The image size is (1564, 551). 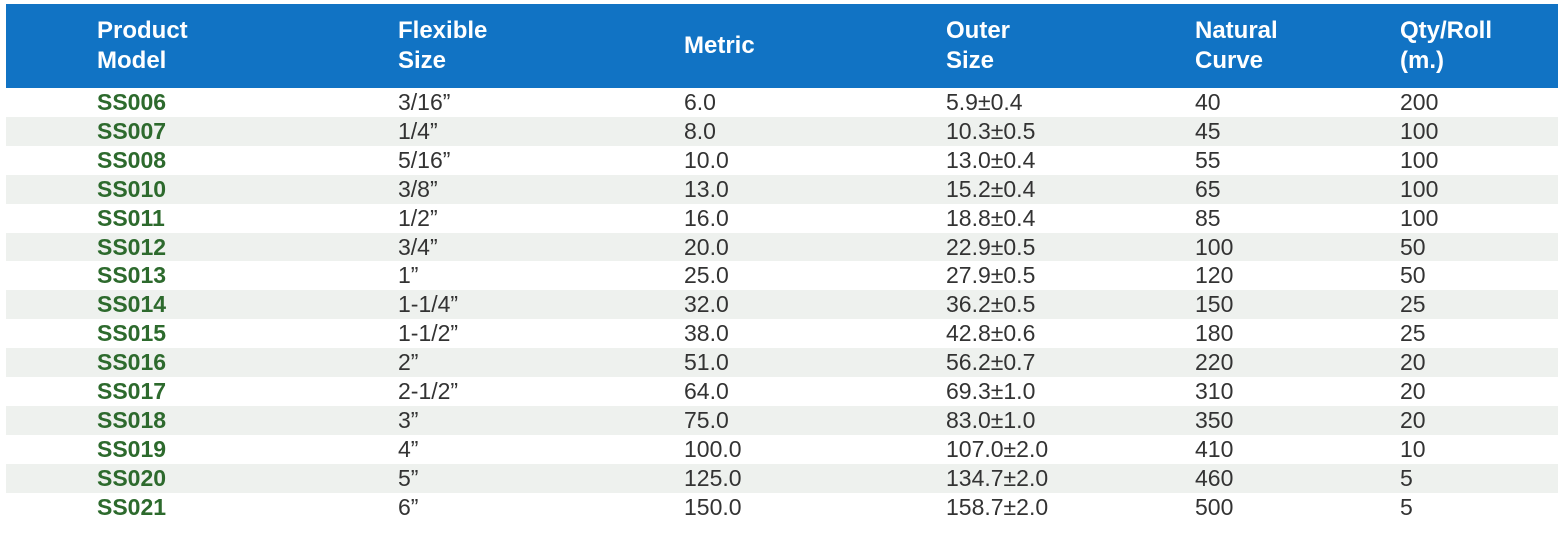 What do you see at coordinates (418, 246) in the screenshot?
I see `cell-flexible-size: 3/4”` at bounding box center [418, 246].